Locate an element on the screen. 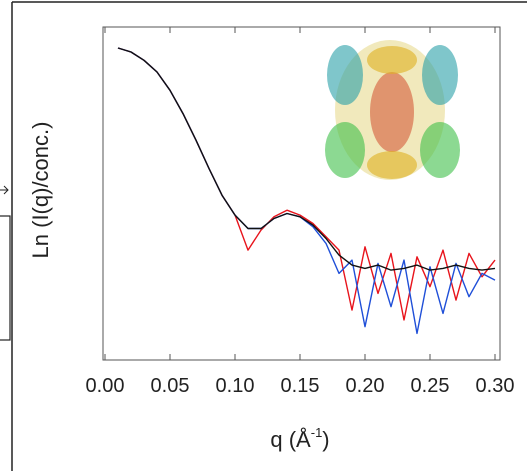 Image resolution: width=527 pixels, height=471 pixels. x-tick-label: 0.15 is located at coordinates (300, 386).